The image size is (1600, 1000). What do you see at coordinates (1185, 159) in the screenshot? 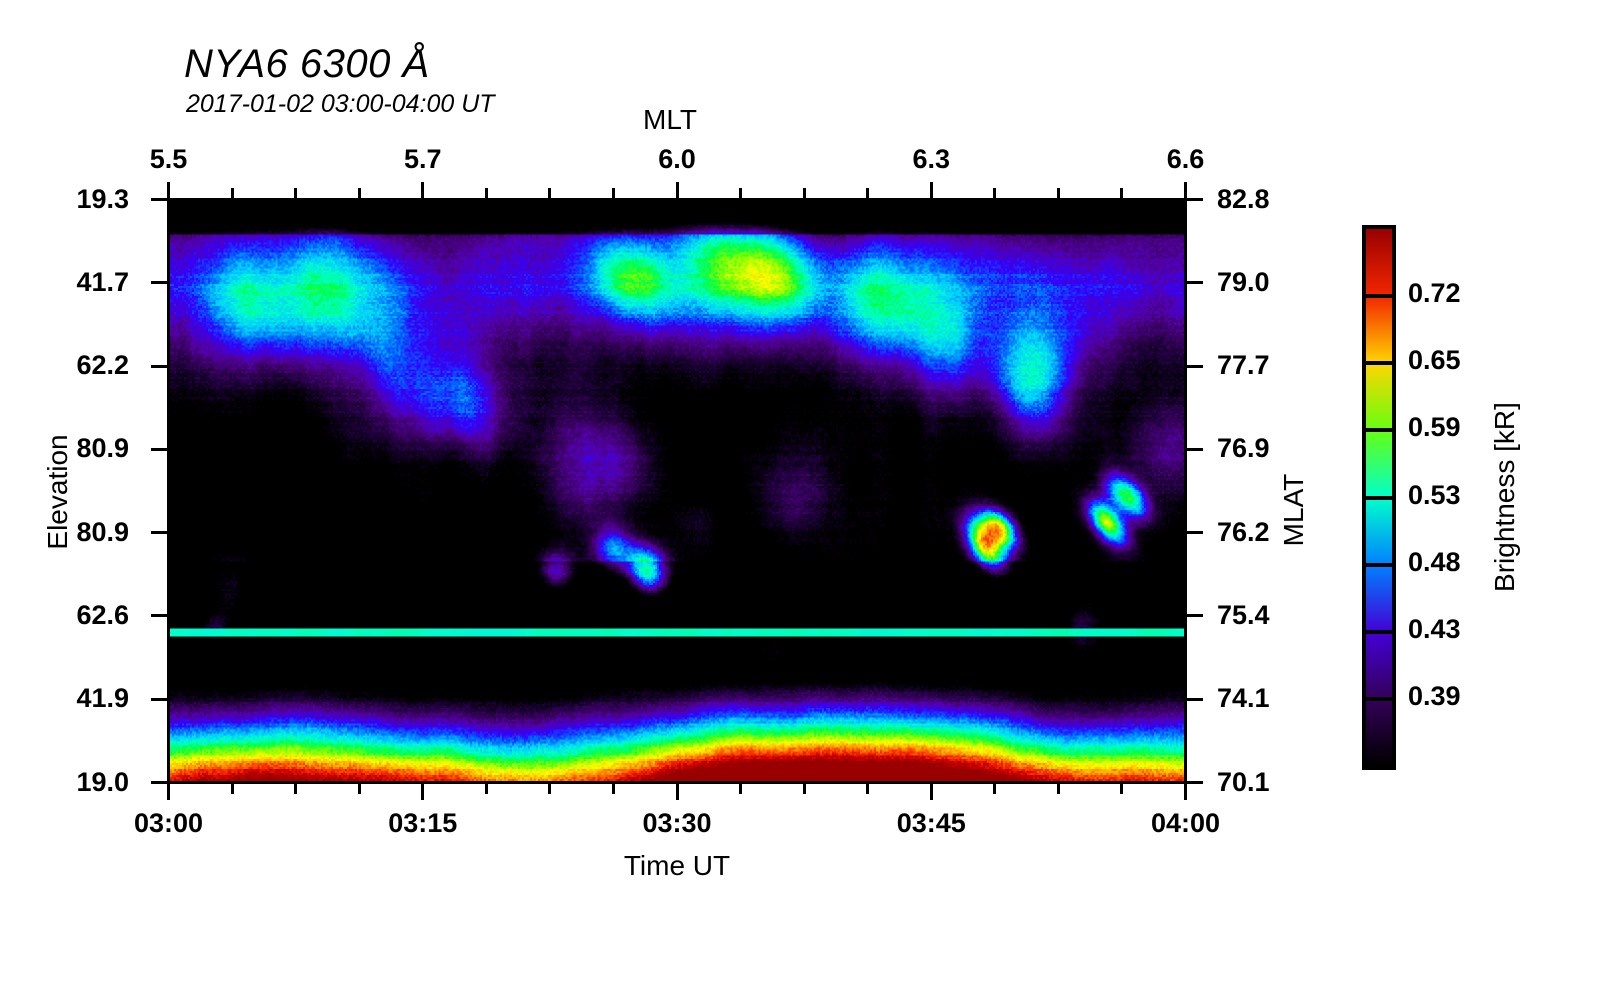
I see `mlt-tick-label: 6.6` at bounding box center [1185, 159].